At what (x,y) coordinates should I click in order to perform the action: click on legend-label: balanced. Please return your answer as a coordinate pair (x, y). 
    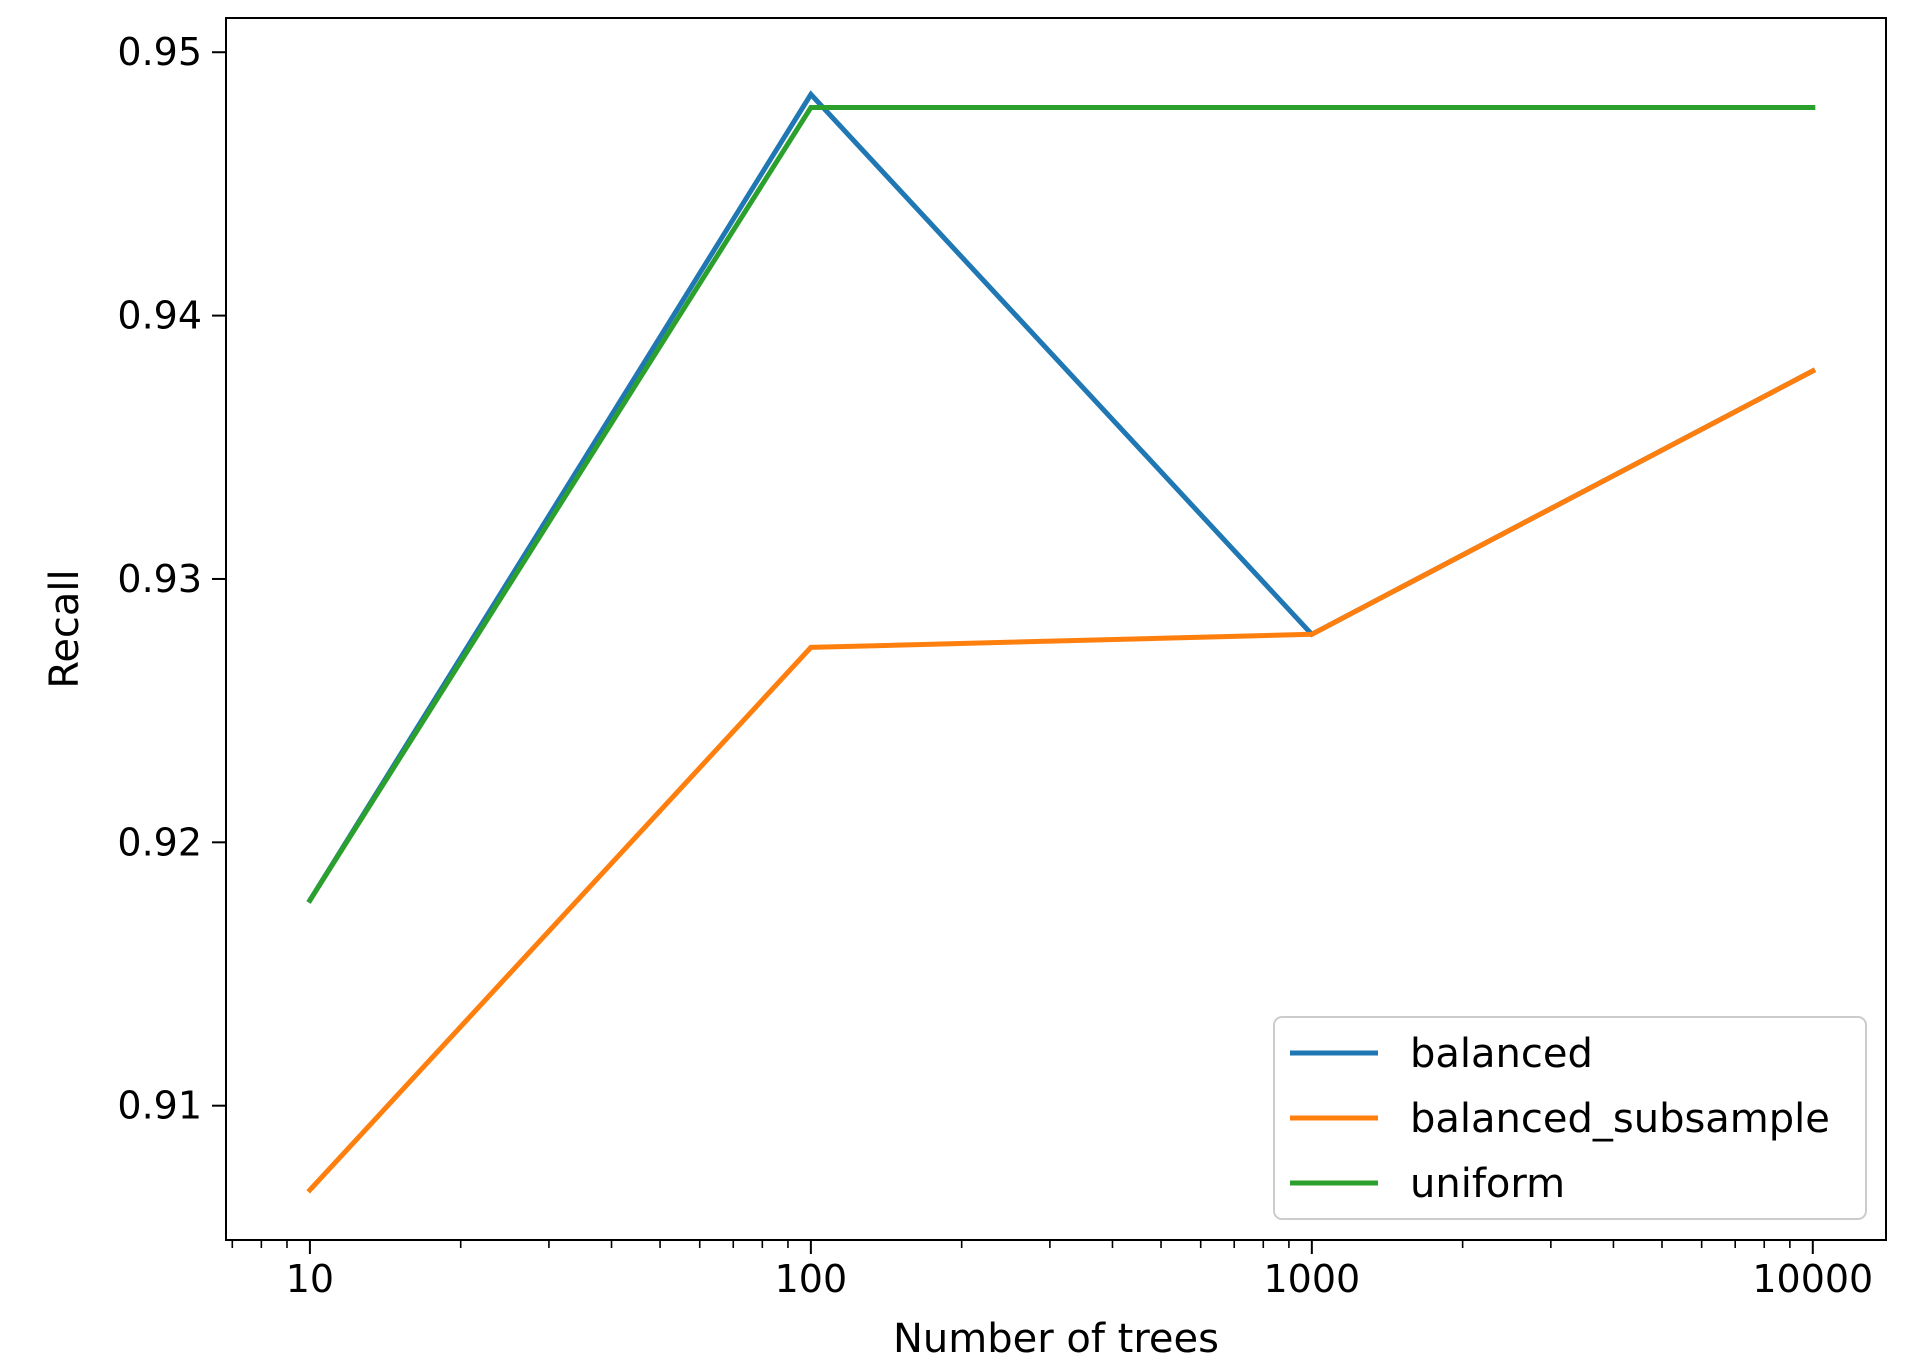
    Looking at the image, I should click on (1501, 1054).